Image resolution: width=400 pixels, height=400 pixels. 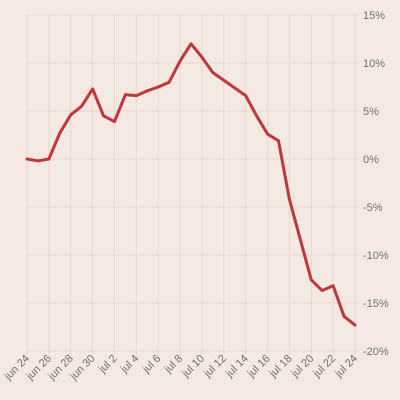 What do you see at coordinates (215, 367) in the screenshot?
I see `x-tick-label: jul 12` at bounding box center [215, 367].